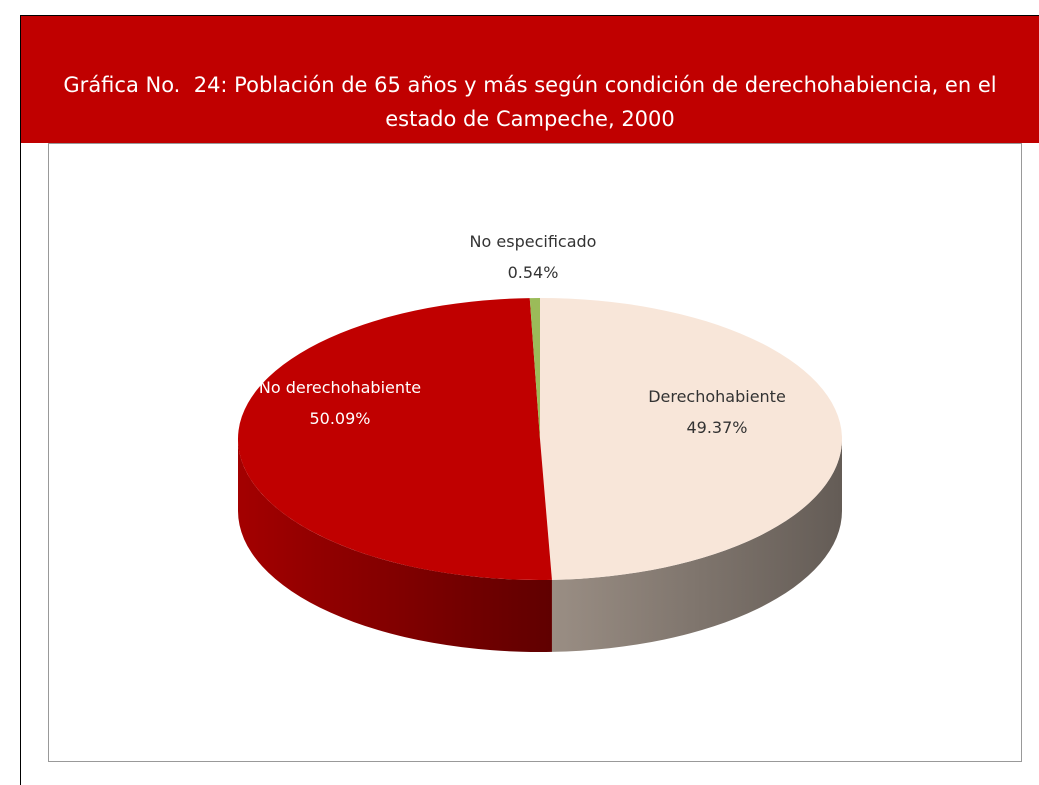 The width and height of the screenshot is (1039, 785). What do you see at coordinates (533, 241) in the screenshot?
I see `category-label: No especificado` at bounding box center [533, 241].